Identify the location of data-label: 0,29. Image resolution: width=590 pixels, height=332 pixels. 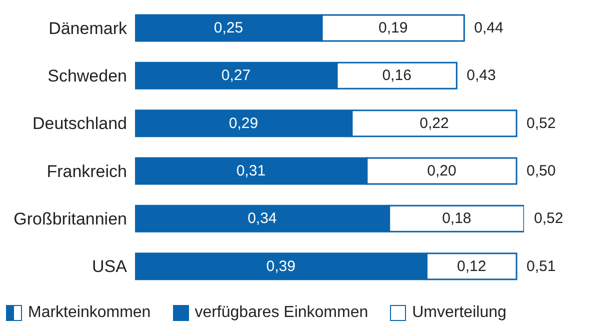
(243, 123).